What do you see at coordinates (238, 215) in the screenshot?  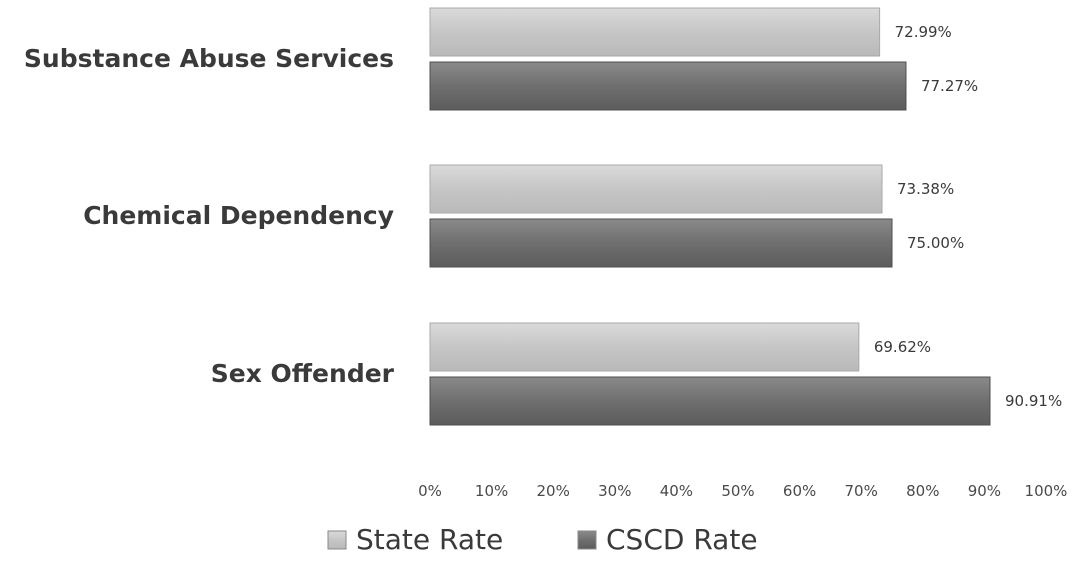 I see `category-label: Chemical Dependency` at bounding box center [238, 215].